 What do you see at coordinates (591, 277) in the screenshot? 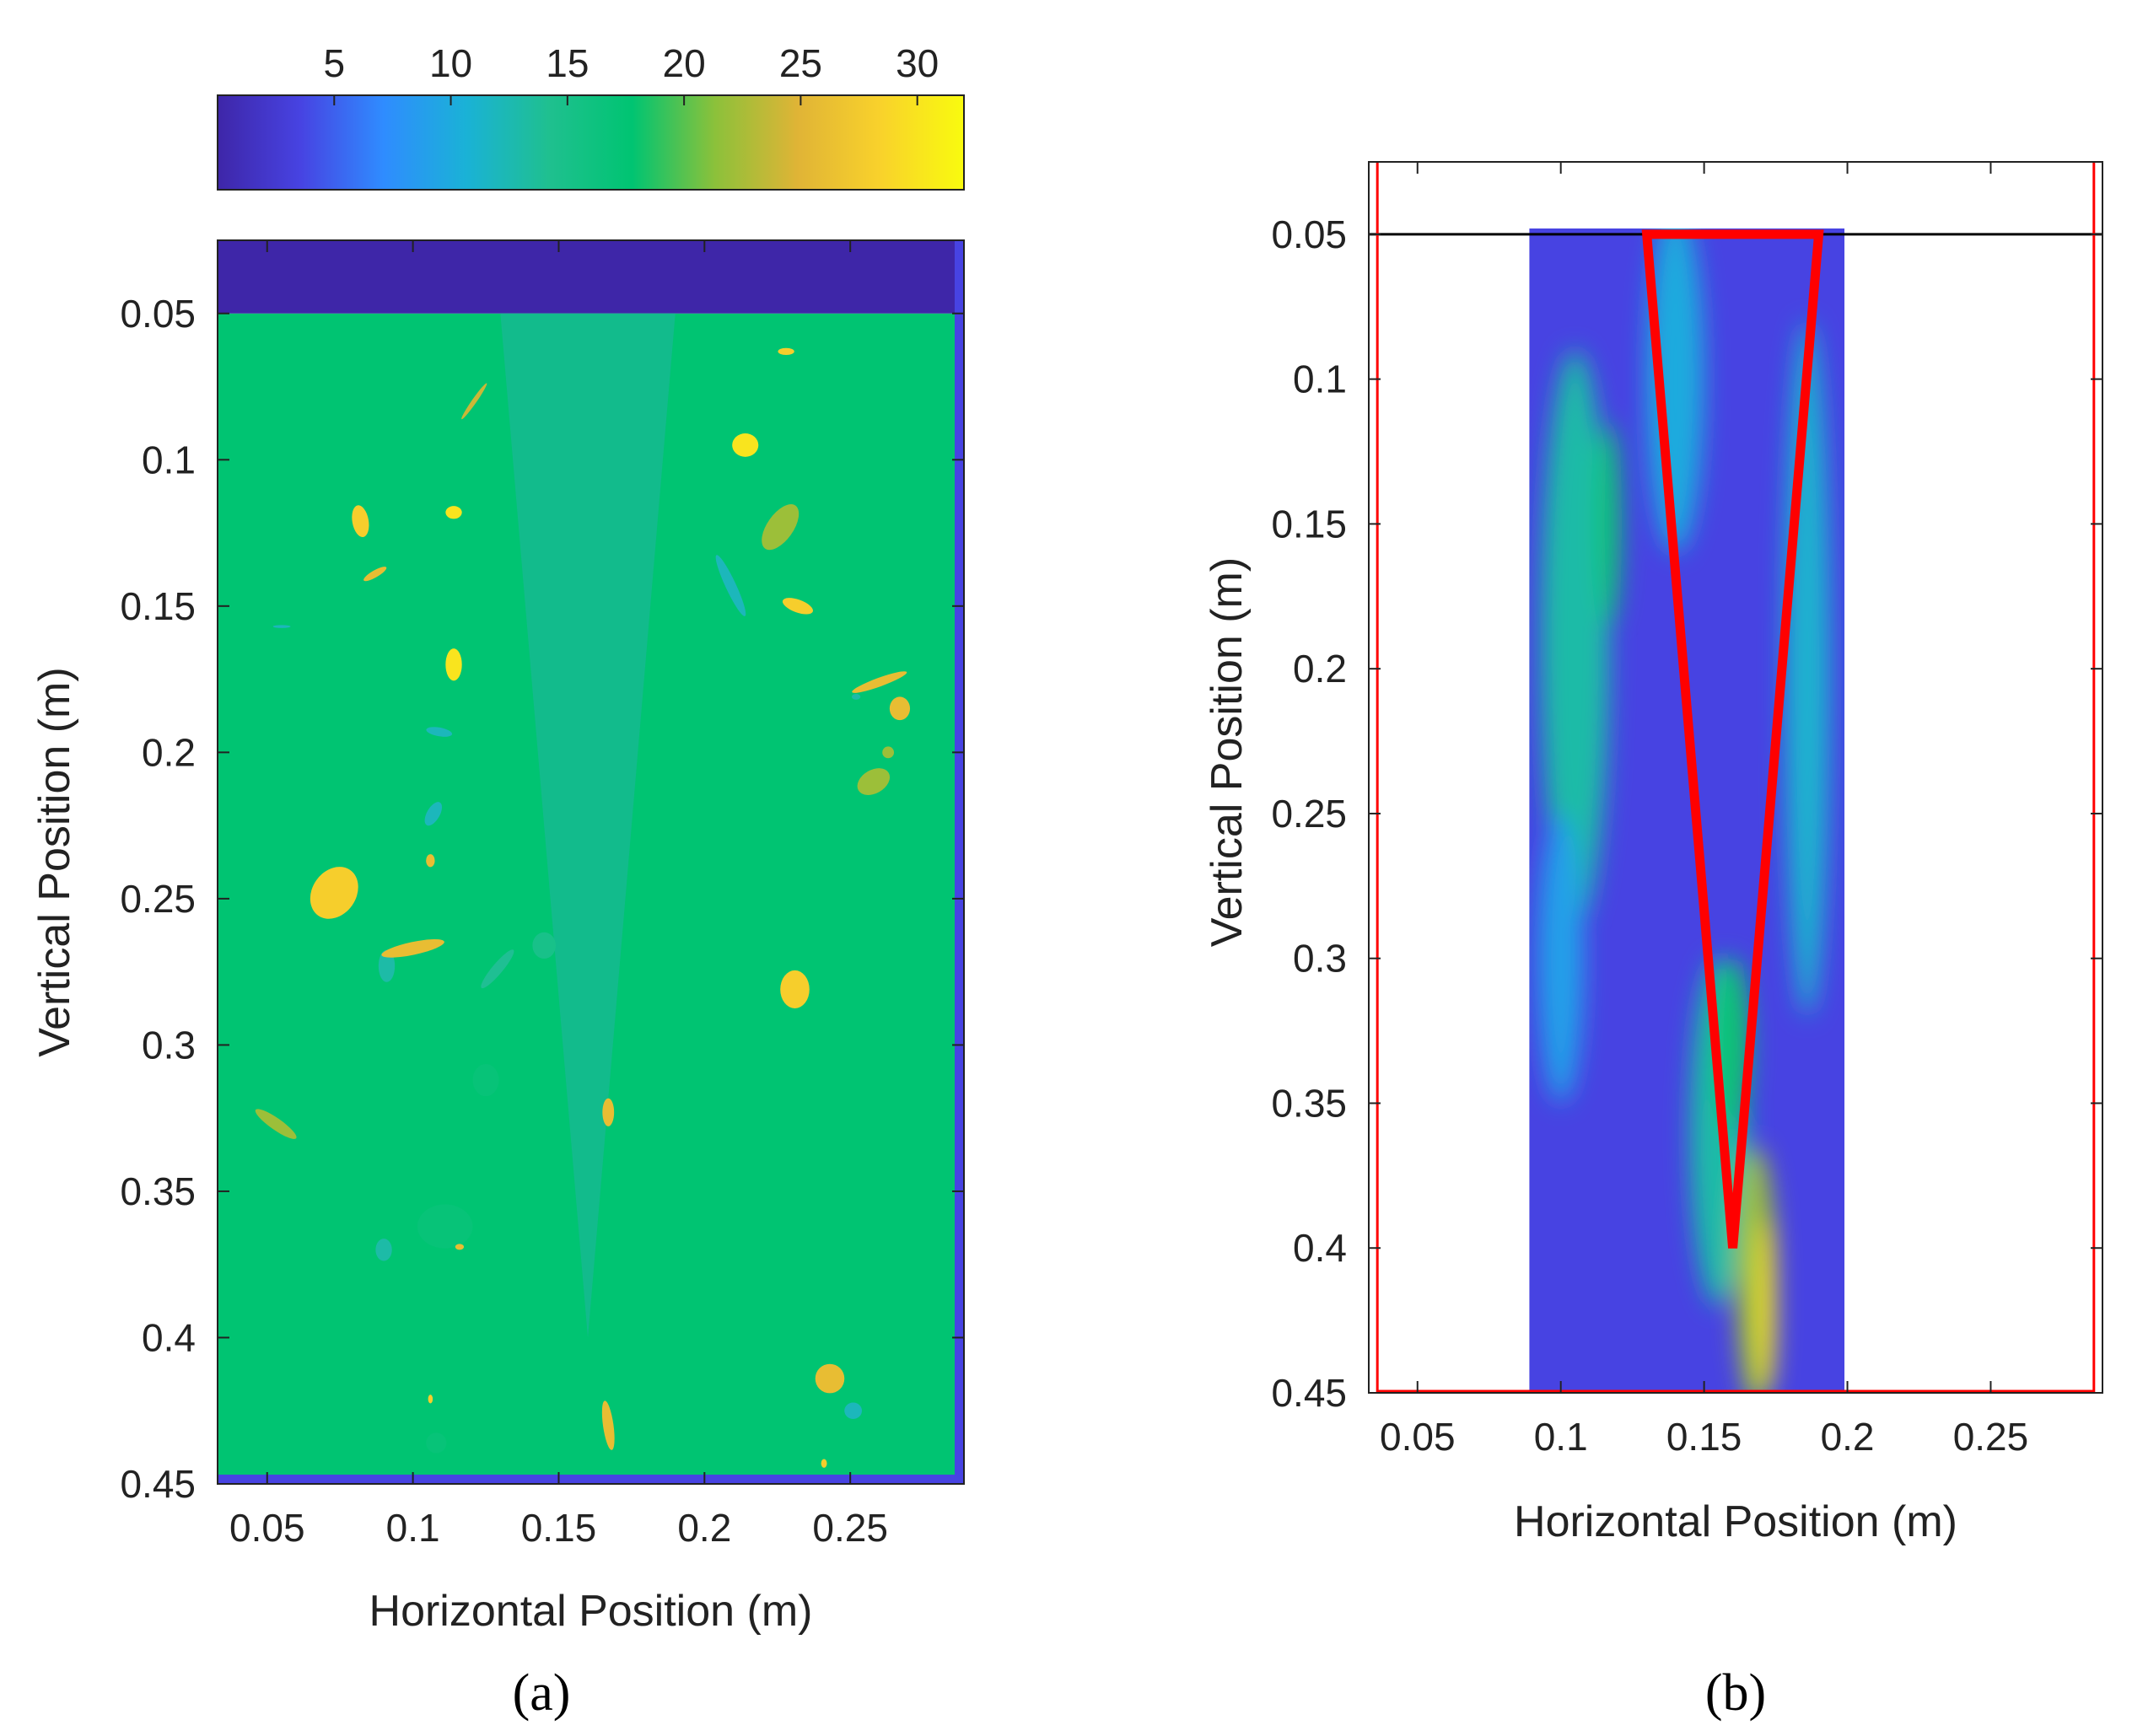
I see `air-layer` at bounding box center [591, 277].